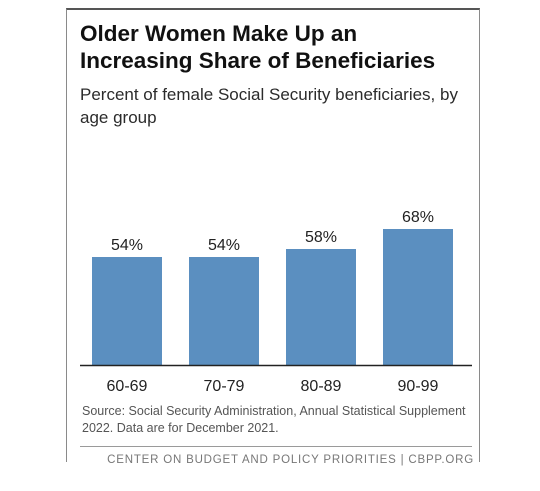 This screenshot has height=491, width=540. Describe the element at coordinates (224, 245) in the screenshot. I see `value-label-70-79: 54%` at that location.